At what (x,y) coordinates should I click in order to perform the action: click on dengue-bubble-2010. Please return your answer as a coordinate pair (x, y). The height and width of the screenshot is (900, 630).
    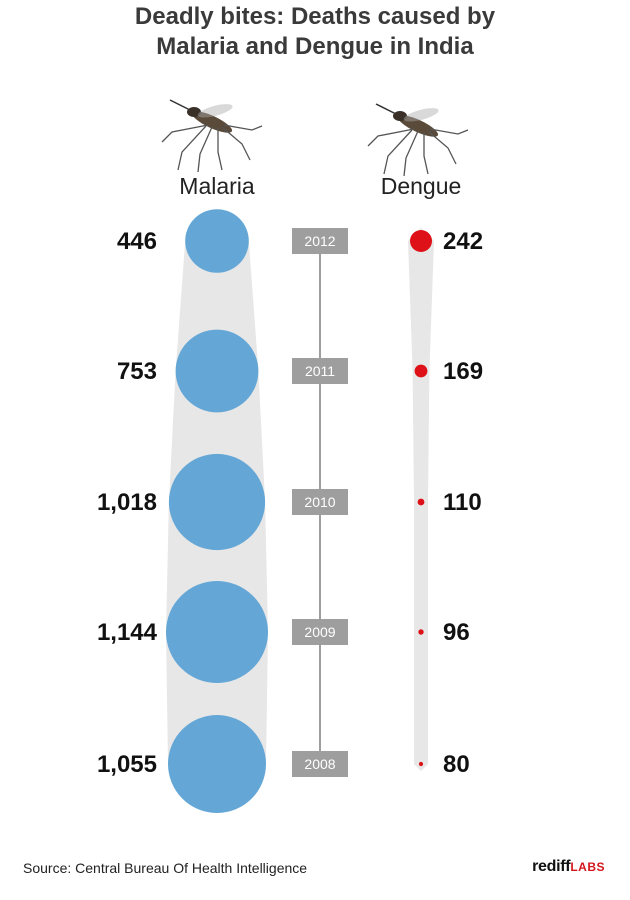
    Looking at the image, I should click on (421, 502).